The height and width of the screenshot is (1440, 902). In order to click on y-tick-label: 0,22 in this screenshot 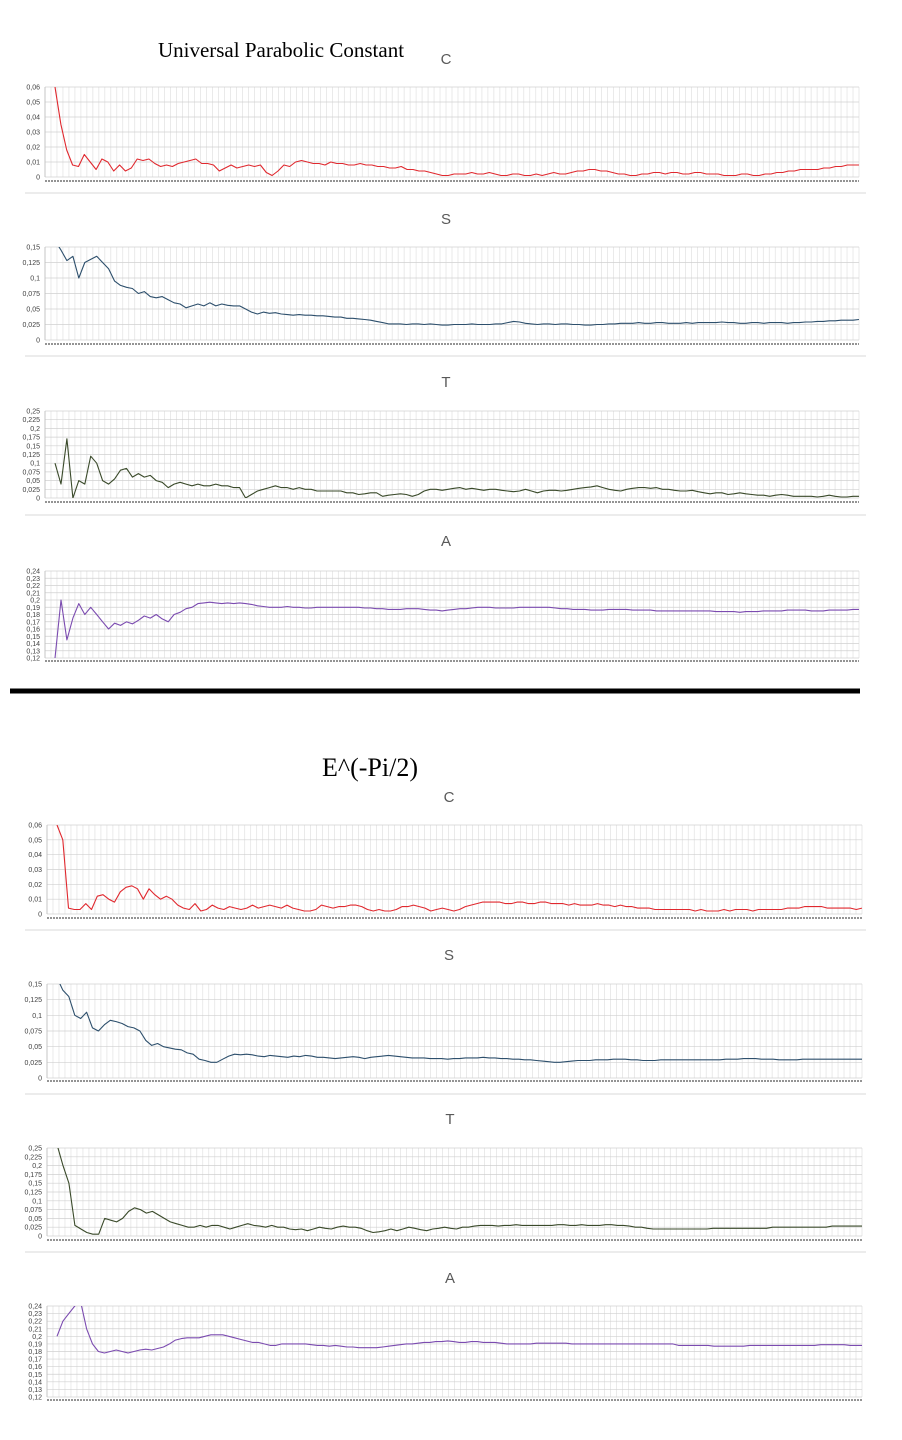, I will do `click(35, 1322)`.